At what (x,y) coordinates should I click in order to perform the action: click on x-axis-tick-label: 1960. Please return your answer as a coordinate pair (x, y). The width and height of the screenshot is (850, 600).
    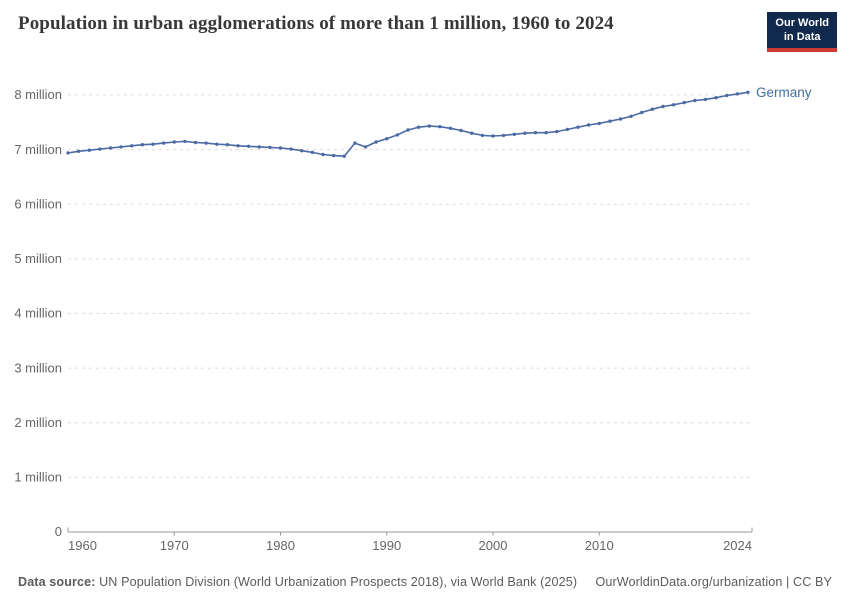
    Looking at the image, I should click on (82, 545).